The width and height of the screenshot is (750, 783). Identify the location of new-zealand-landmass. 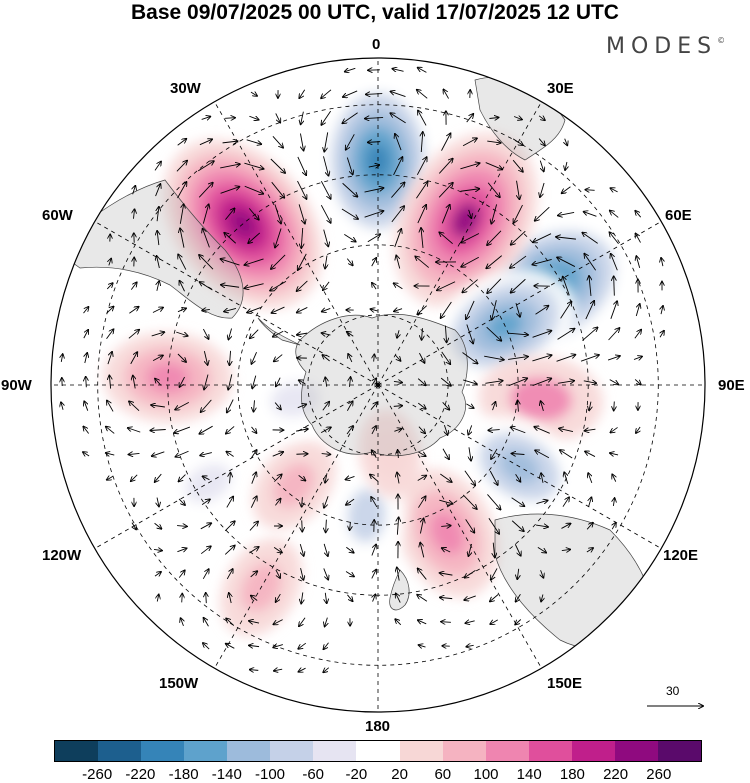
(399, 590).